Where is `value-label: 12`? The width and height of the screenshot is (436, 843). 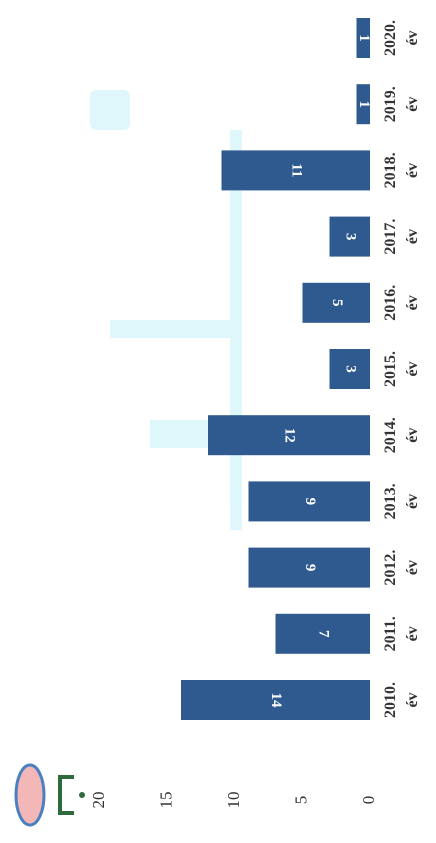 value-label: 12 is located at coordinates (290, 435).